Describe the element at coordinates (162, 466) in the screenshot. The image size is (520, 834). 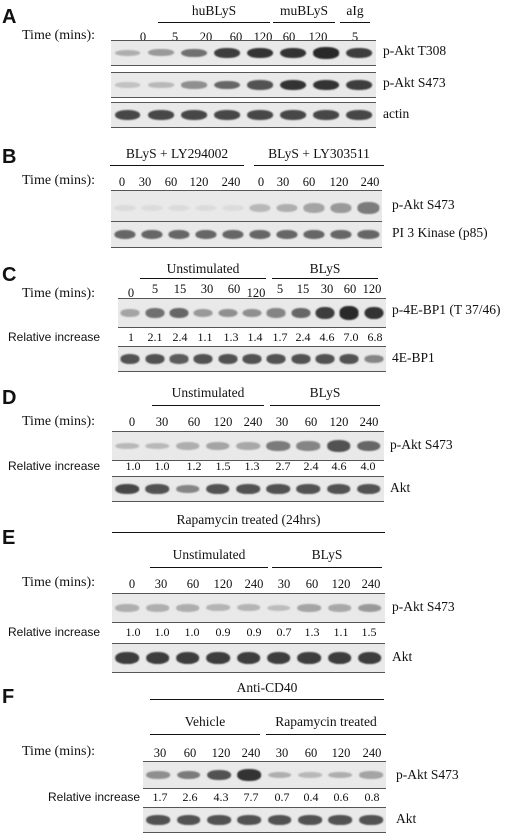
I see `relative-value: 1.0` at that location.